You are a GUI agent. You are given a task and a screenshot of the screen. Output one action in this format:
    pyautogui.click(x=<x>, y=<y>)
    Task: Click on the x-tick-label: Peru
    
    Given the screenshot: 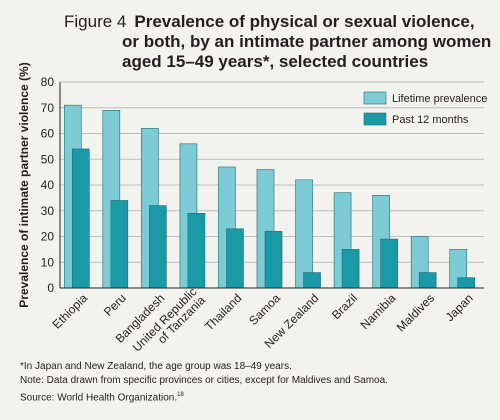 What is the action you would take?
    pyautogui.click(x=115, y=305)
    